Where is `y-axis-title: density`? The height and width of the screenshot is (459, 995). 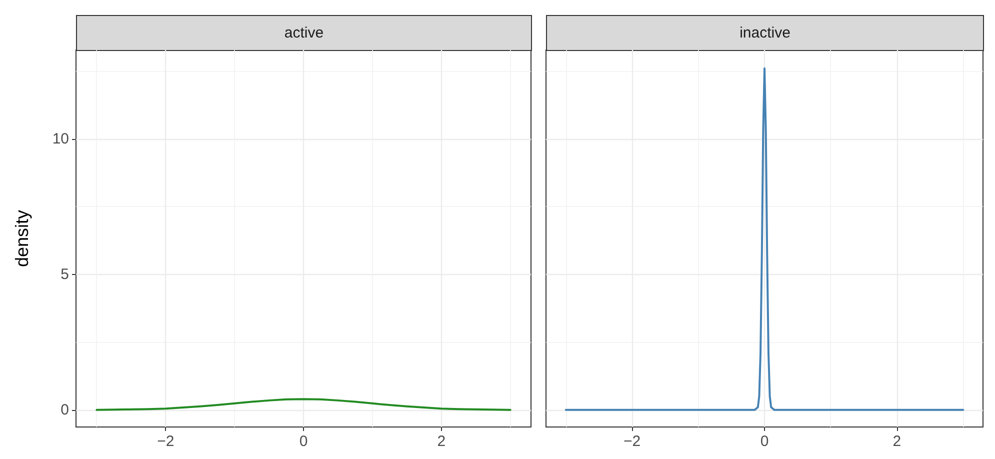 y-axis-title: density is located at coordinates (22, 239).